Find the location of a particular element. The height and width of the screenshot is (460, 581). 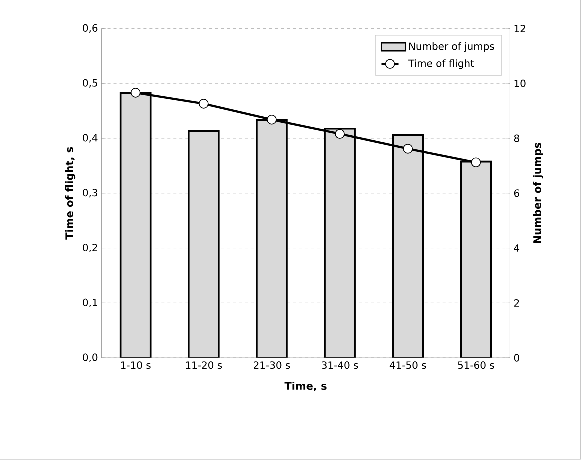

y2-tick-label: 8 is located at coordinates (517, 138).